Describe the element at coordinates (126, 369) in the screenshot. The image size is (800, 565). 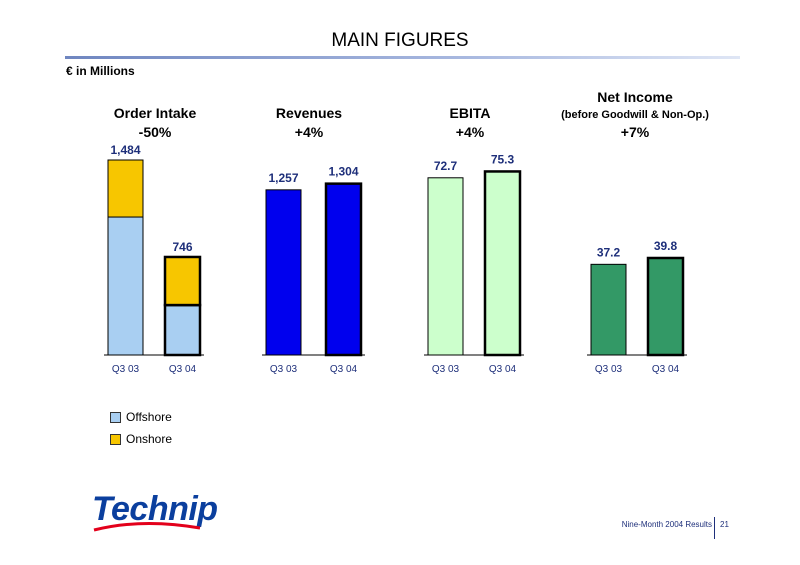
I see `tick-label-0-0: Q3 03` at that location.